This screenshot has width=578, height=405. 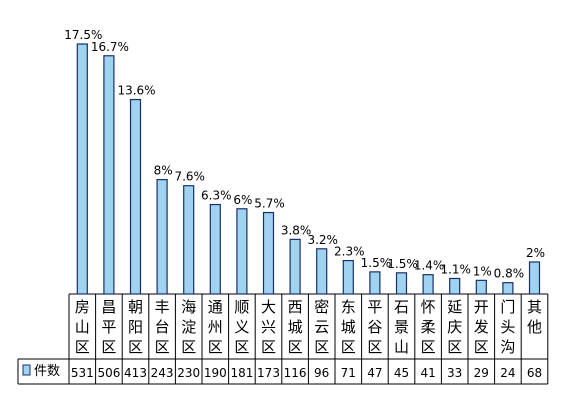 What do you see at coordinates (162, 327) in the screenshot?
I see `category-label-char: 台` at bounding box center [162, 327].